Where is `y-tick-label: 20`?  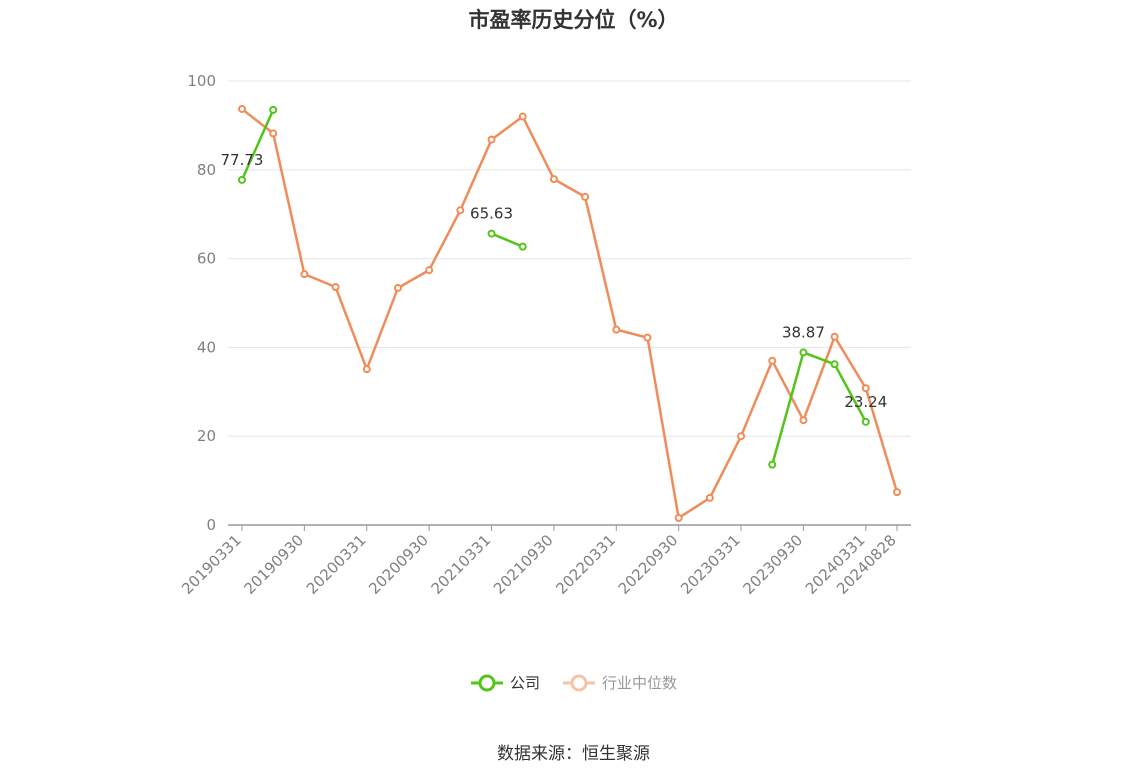 y-tick-label: 20 is located at coordinates (206, 436).